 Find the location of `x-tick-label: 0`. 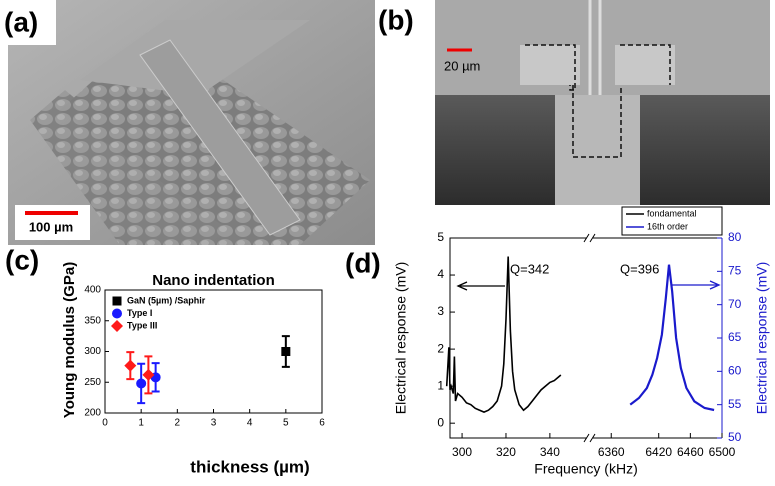

x-tick-label: 0 is located at coordinates (105, 423).